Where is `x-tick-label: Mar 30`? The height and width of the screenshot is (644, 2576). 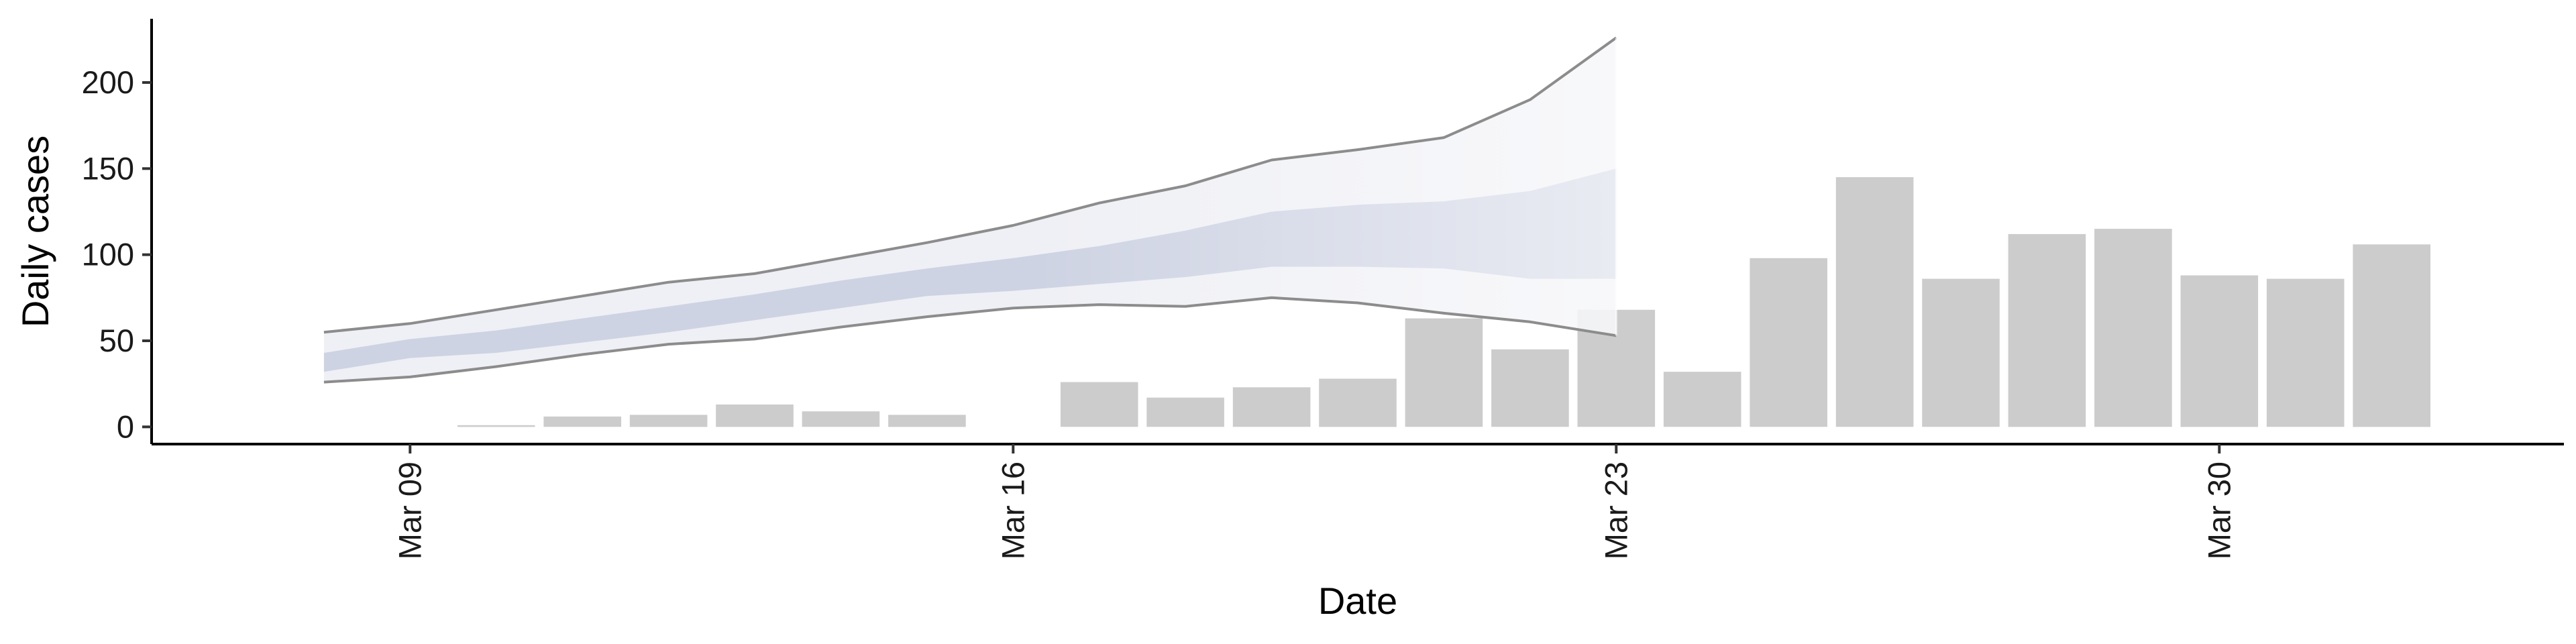
x-tick-label: Mar 30 is located at coordinates (2219, 510).